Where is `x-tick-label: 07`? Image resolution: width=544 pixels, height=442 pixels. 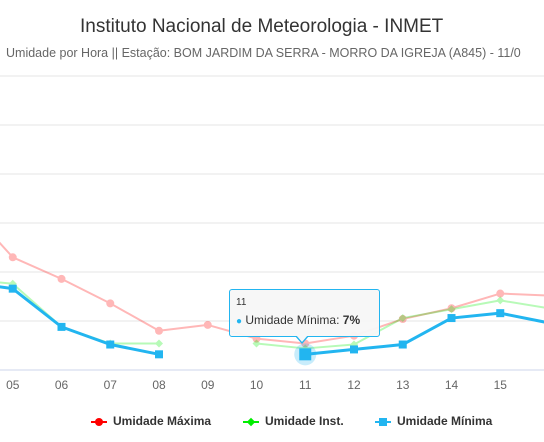 x-tick-label: 07 is located at coordinates (111, 385).